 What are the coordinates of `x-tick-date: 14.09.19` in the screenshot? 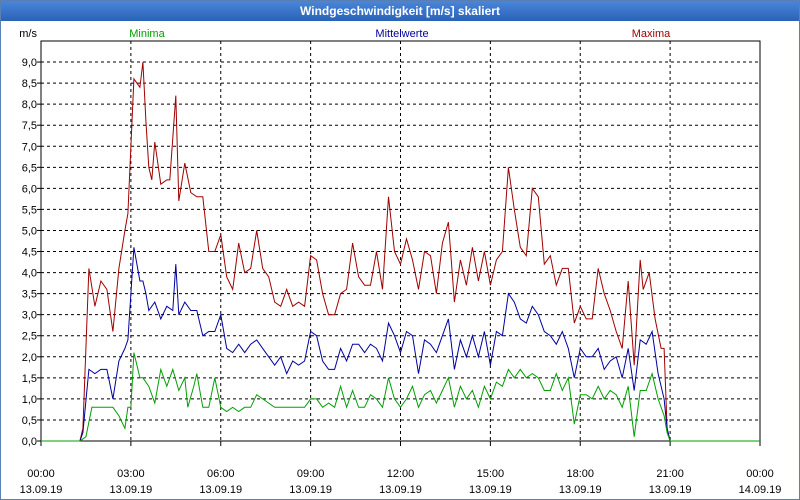 It's located at (760, 490).